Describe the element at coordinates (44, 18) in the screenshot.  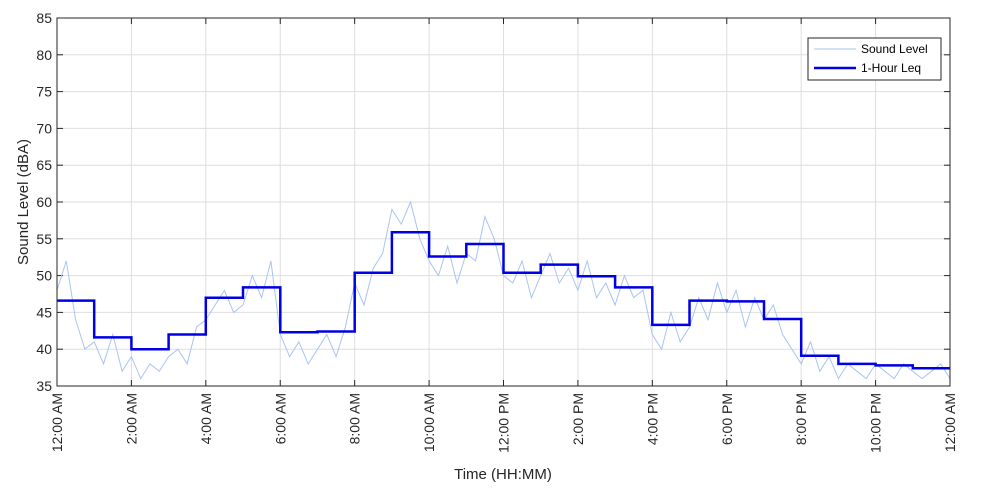
I see `y-tick-label: 85` at that location.